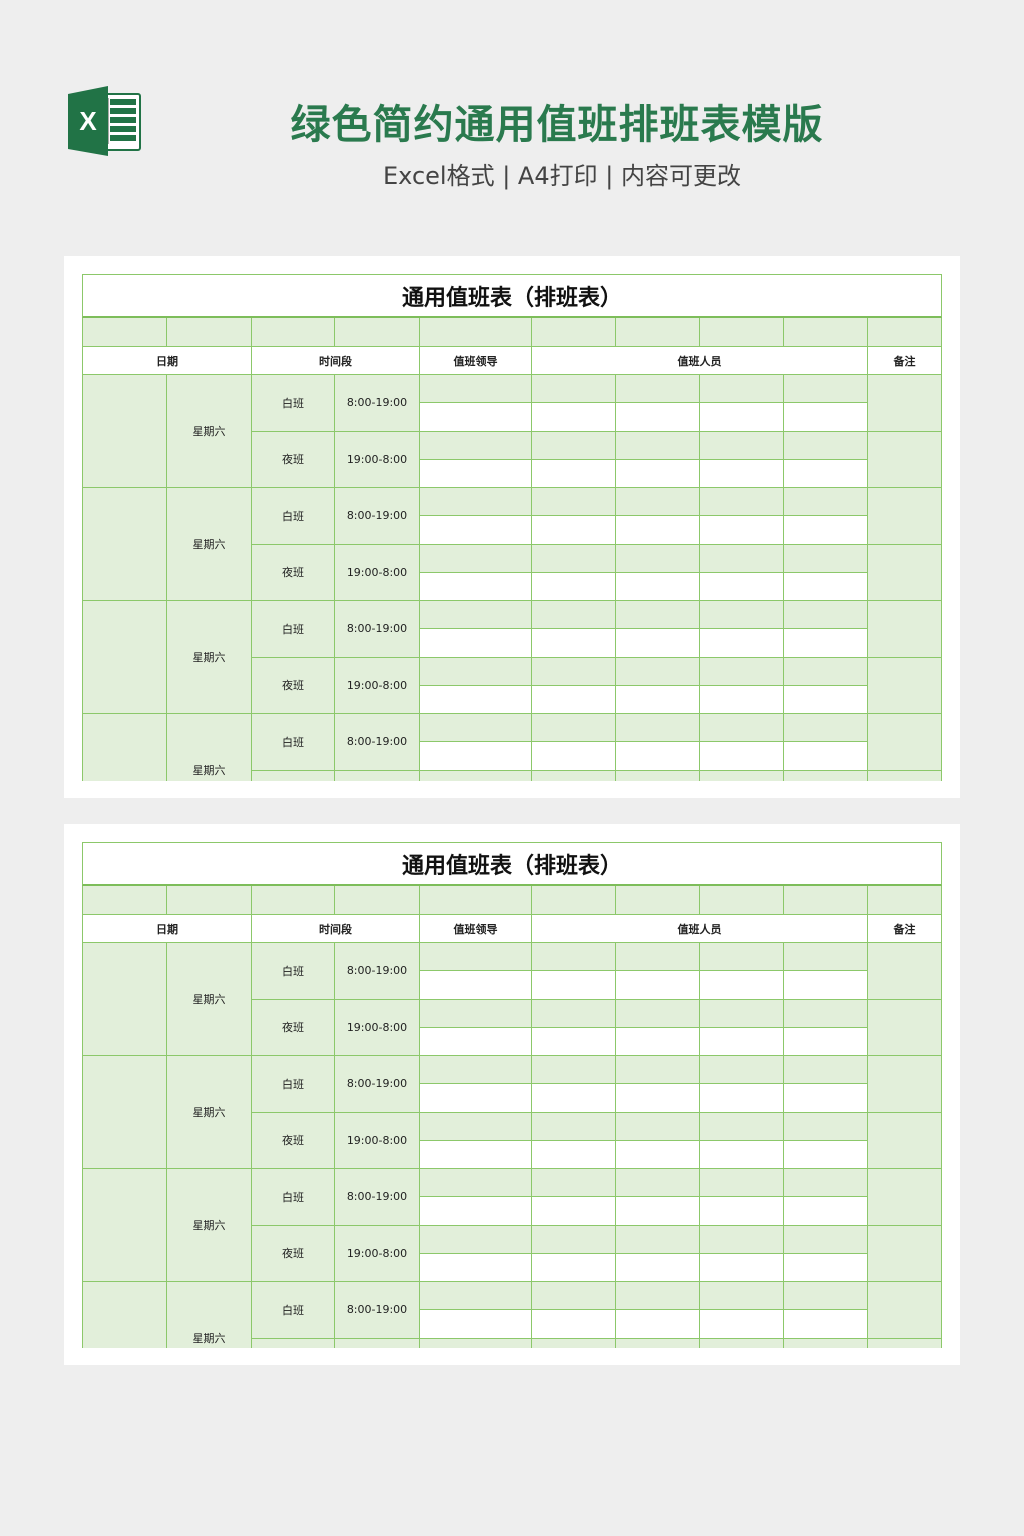  What do you see at coordinates (209, 1112) in the screenshot?
I see `weekday-cell: 星期六` at bounding box center [209, 1112].